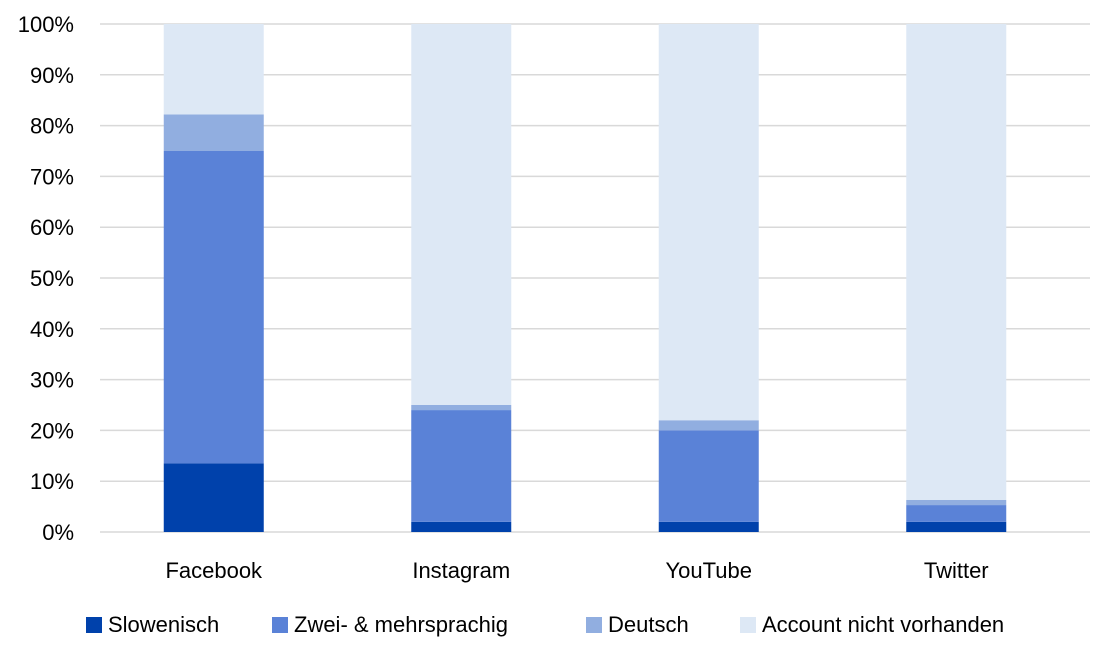  Describe the element at coordinates (956, 570) in the screenshot. I see `x-tick-label: Twitter` at that location.